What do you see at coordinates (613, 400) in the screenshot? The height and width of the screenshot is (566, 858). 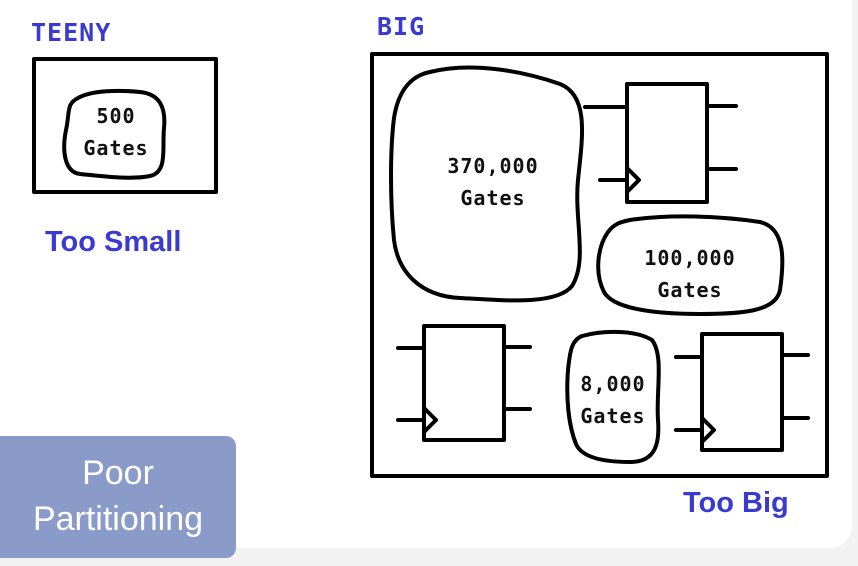 I see `big-gate-label-8000: 8,000 Gates` at bounding box center [613, 400].